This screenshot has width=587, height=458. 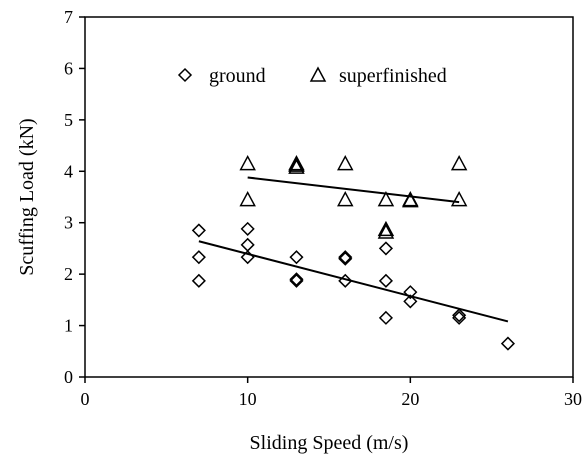 I want to click on legend-marker-triangle, so click(x=318, y=74).